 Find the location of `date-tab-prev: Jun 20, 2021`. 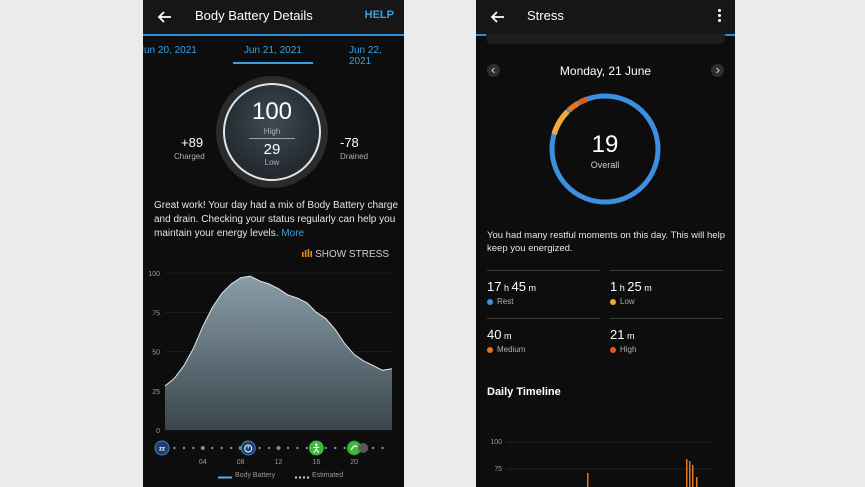

date-tab-prev: Jun 20, 2021 is located at coordinates (170, 50).